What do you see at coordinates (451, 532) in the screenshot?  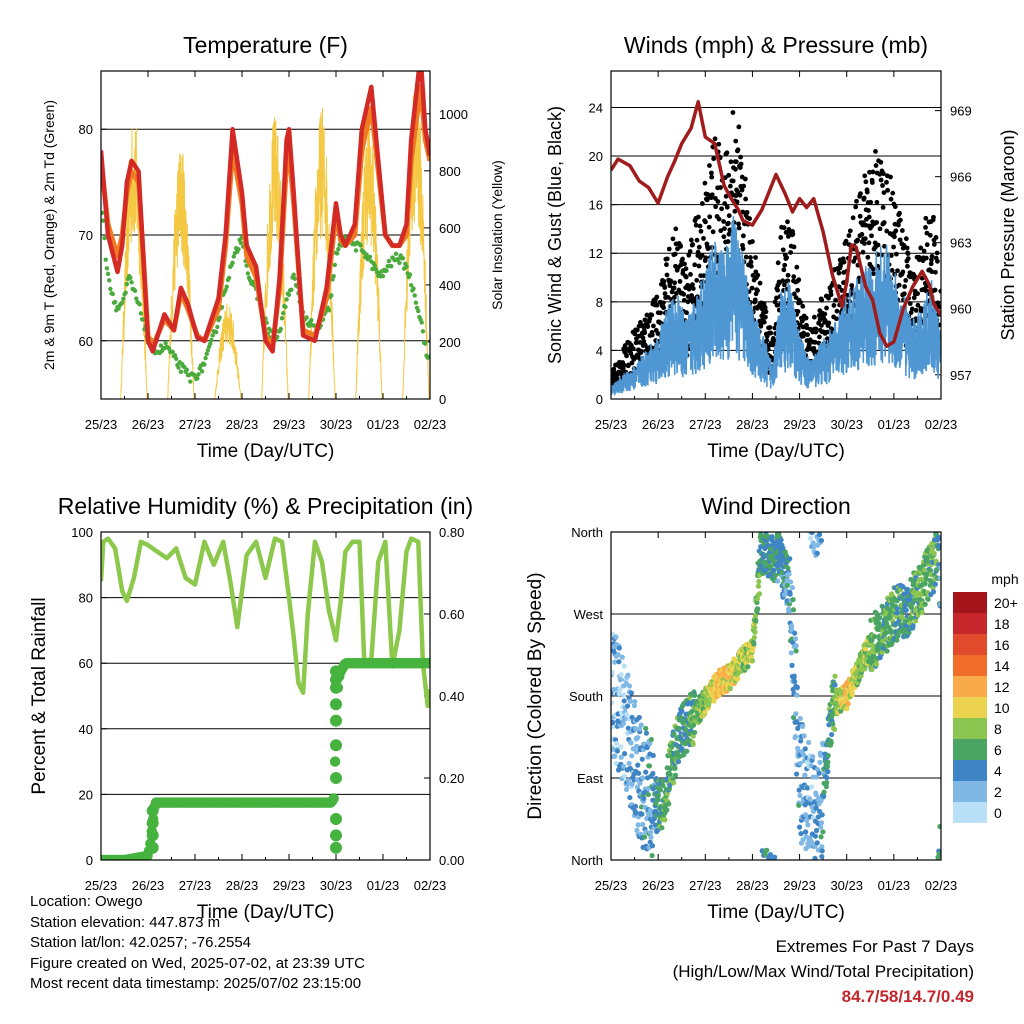 I see `y-right-tick-label: 0.80` at bounding box center [451, 532].